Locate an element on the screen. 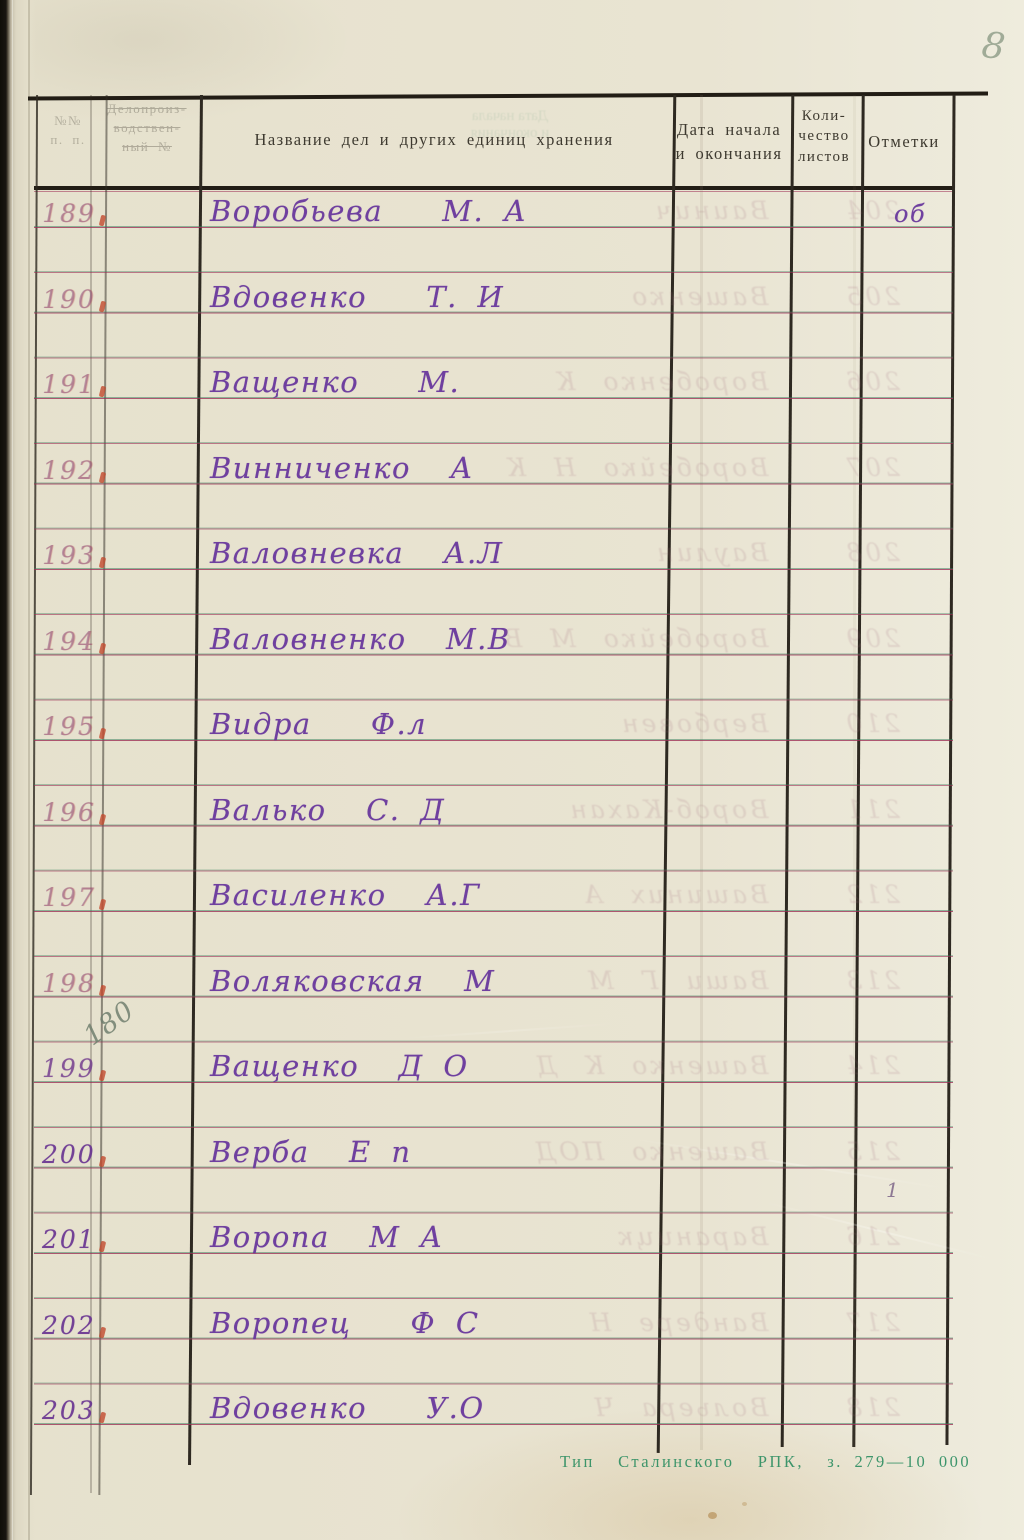 The height and width of the screenshot is (1540, 1024). bleed-through-text: 210 Вербовен is located at coordinates (759, 723).